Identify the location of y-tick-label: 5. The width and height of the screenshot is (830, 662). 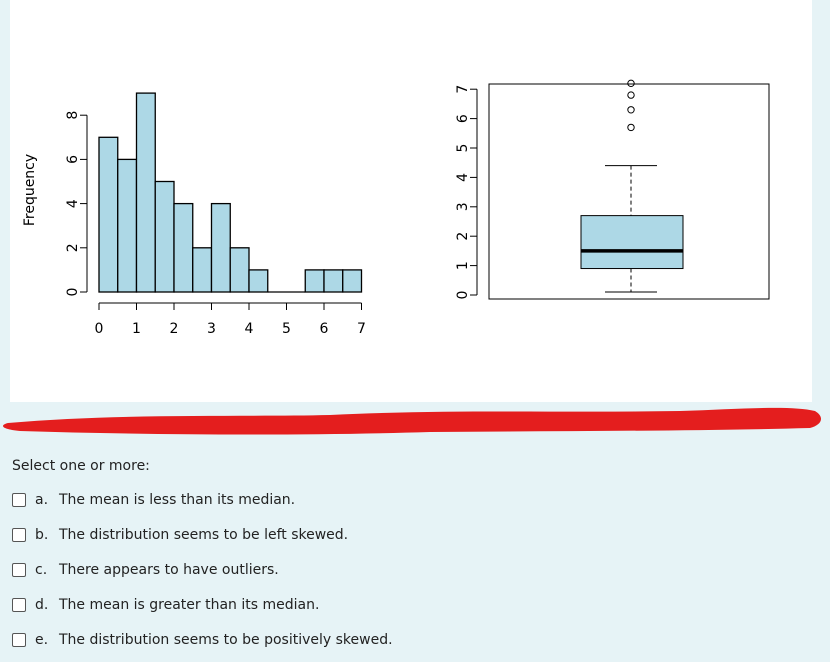
(463, 148).